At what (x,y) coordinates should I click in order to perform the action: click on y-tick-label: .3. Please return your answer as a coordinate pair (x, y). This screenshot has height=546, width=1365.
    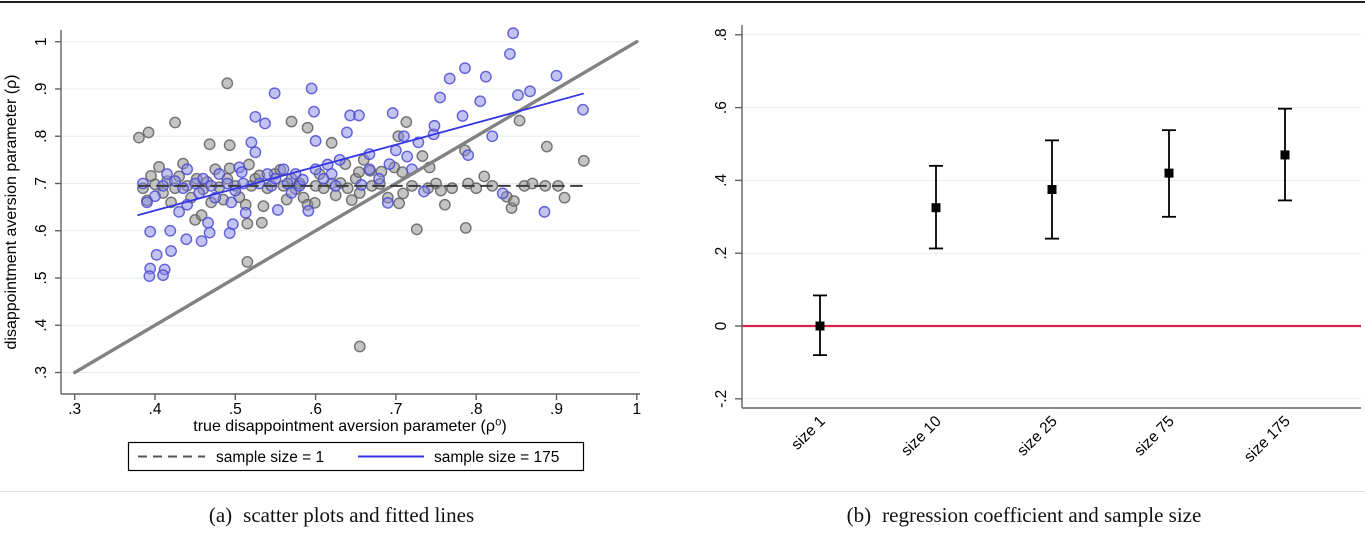
    Looking at the image, I should click on (41, 372).